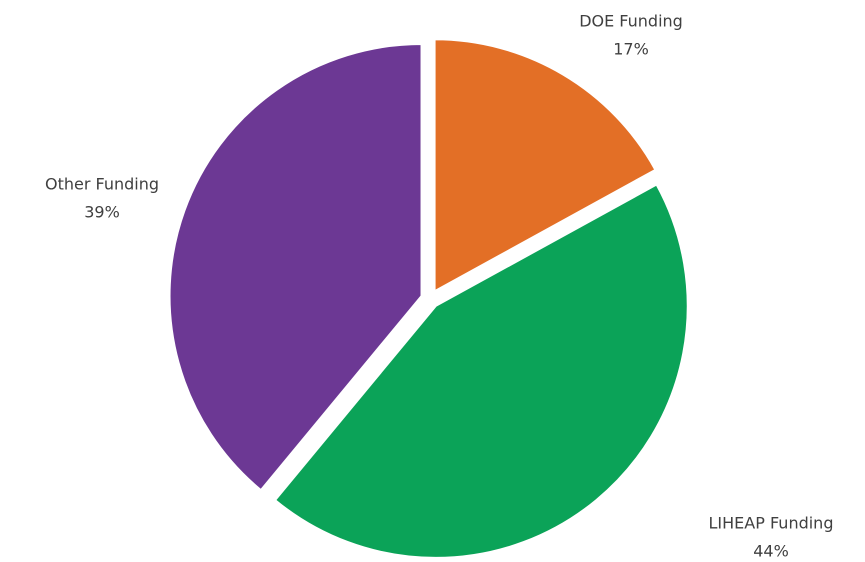 The height and width of the screenshot is (562, 865). I want to click on slice-value-label: 17%, so click(631, 49).